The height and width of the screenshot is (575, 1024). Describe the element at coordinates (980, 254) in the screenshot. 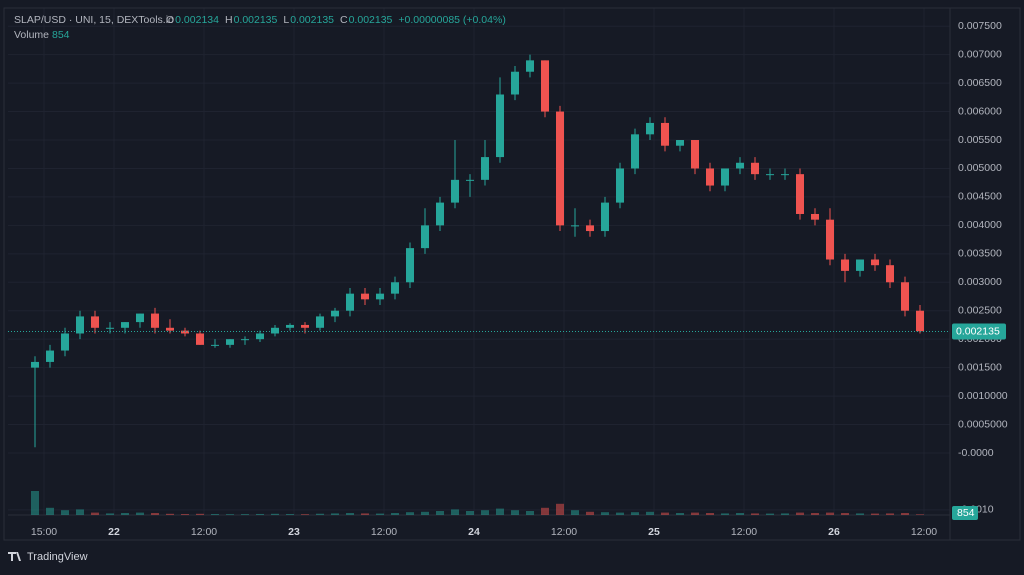

I see `y-tick-label: 0.003500` at that location.